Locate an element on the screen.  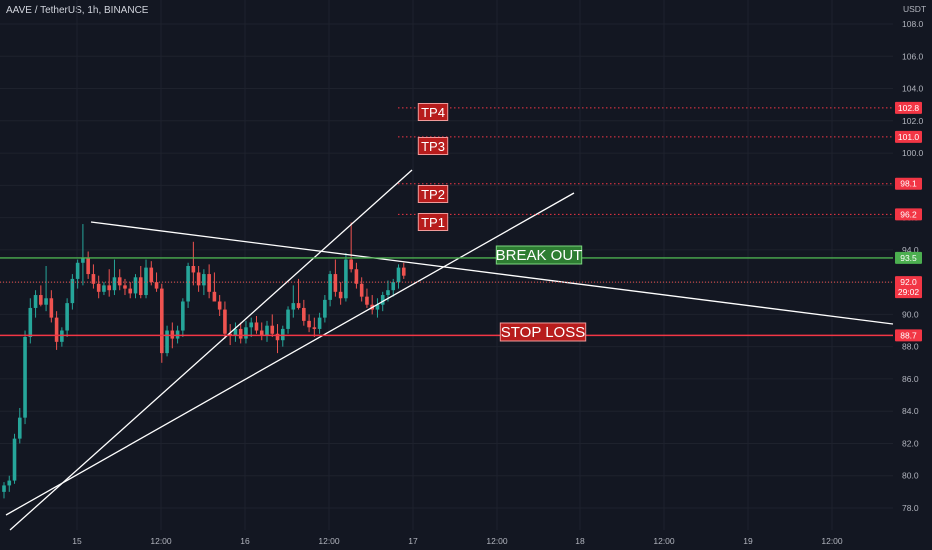
annotation-text: TP4 is located at coordinates (433, 112).